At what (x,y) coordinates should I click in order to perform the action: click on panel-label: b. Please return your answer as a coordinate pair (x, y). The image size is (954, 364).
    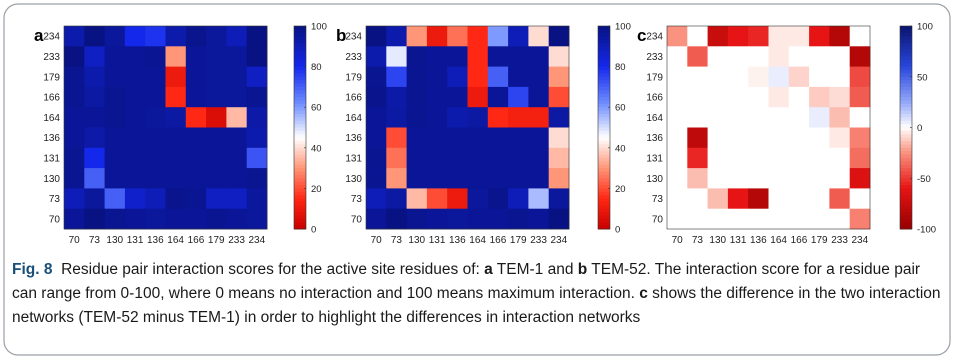
    Looking at the image, I should click on (341, 35).